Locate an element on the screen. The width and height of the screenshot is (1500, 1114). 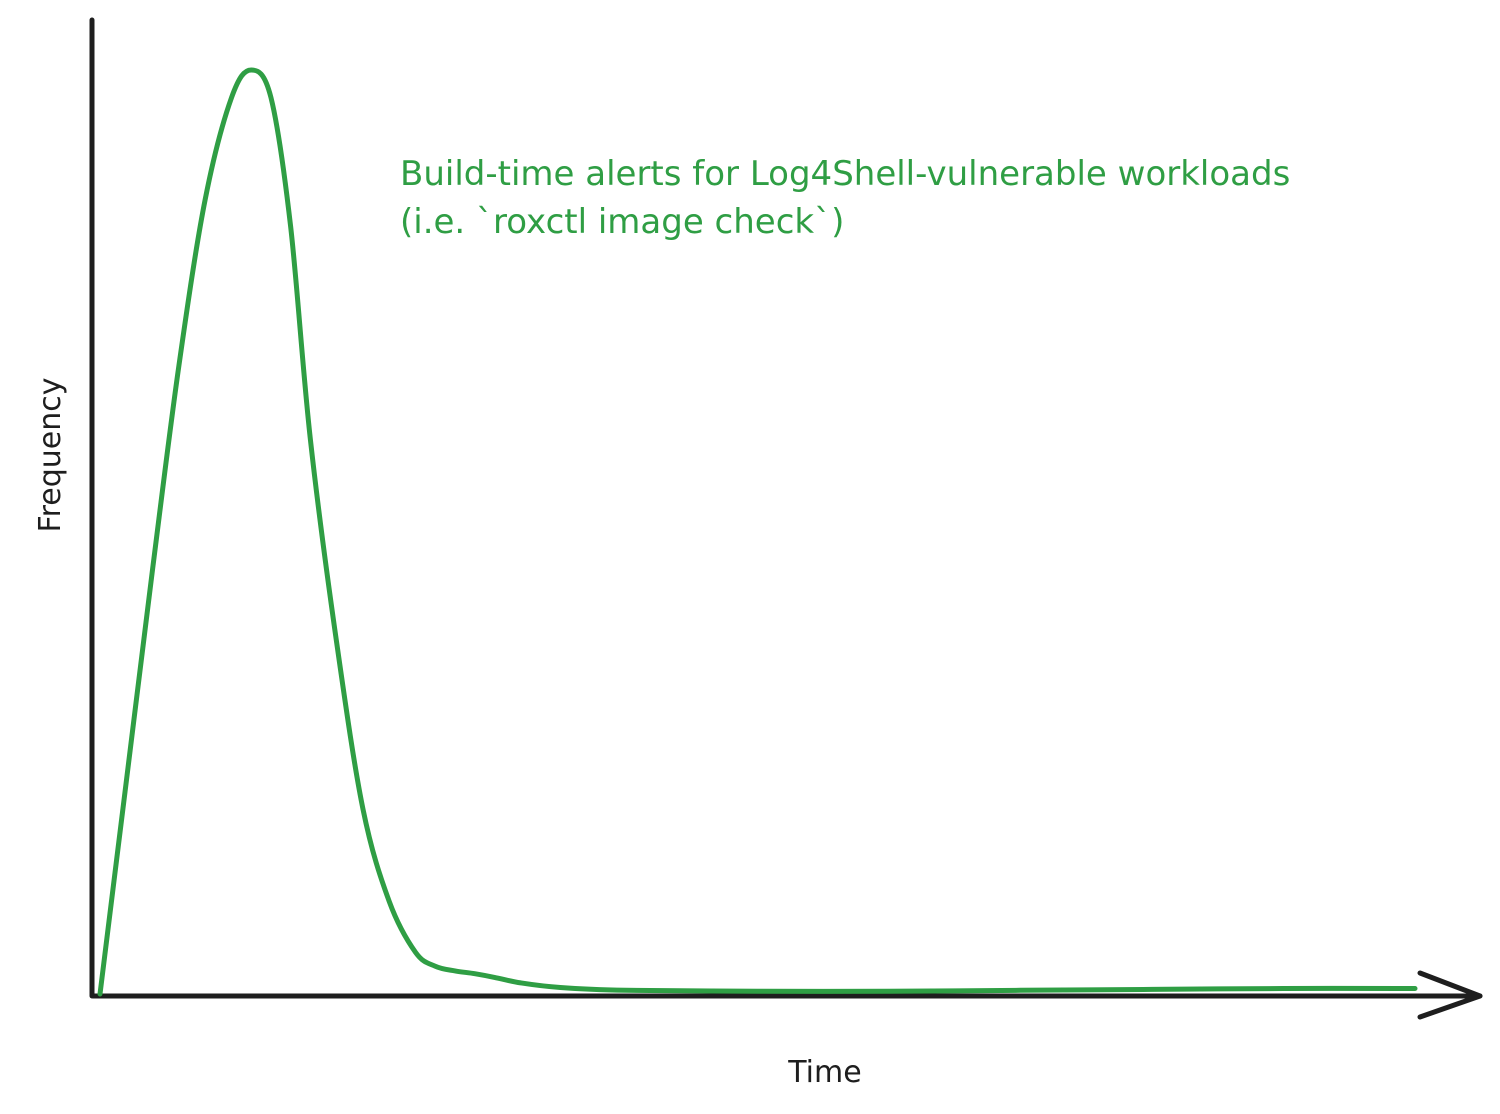
x-axis-arrowhead is located at coordinates (1450, 995).